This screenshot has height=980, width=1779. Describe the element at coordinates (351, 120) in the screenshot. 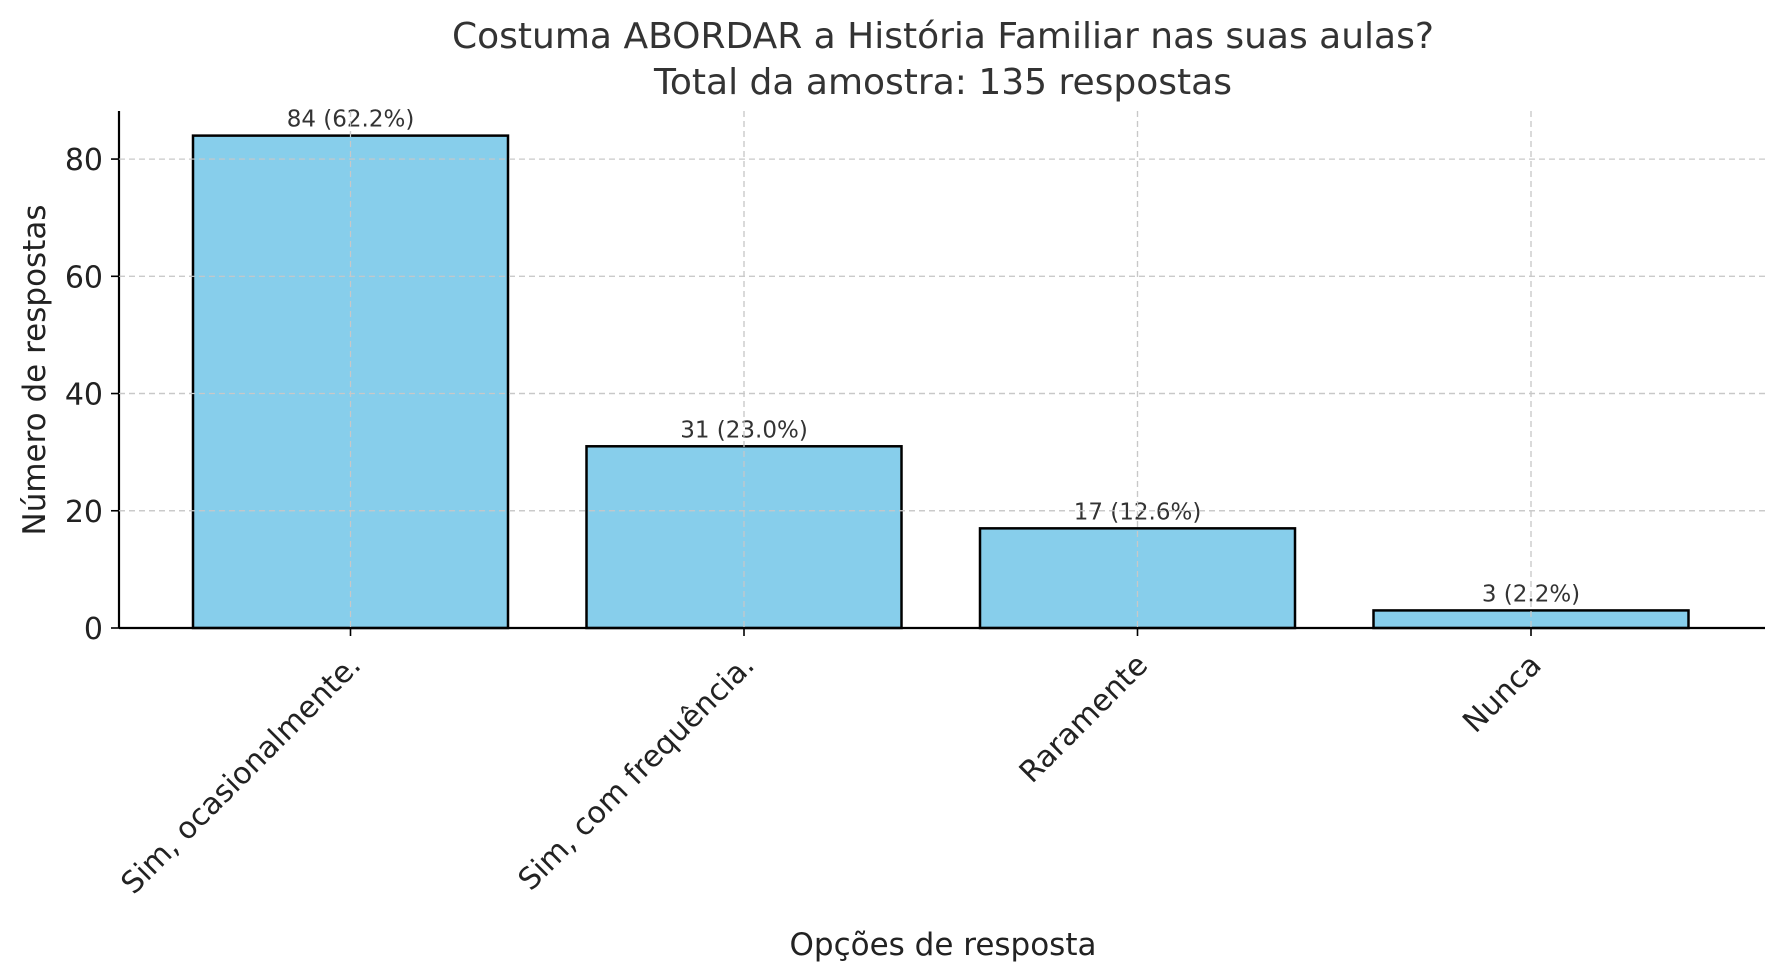

I see `data-label-0: 84 (62.2%)` at that location.